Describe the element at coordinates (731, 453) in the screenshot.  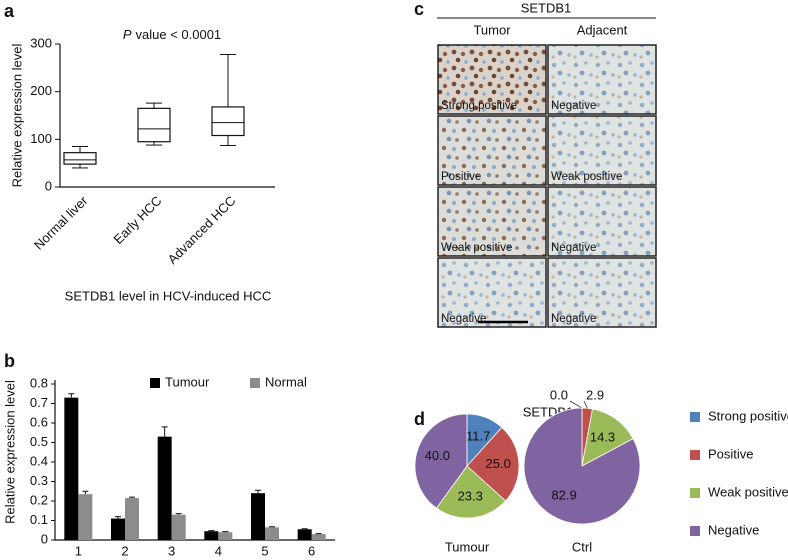
I see `legend-label: Positive` at that location.